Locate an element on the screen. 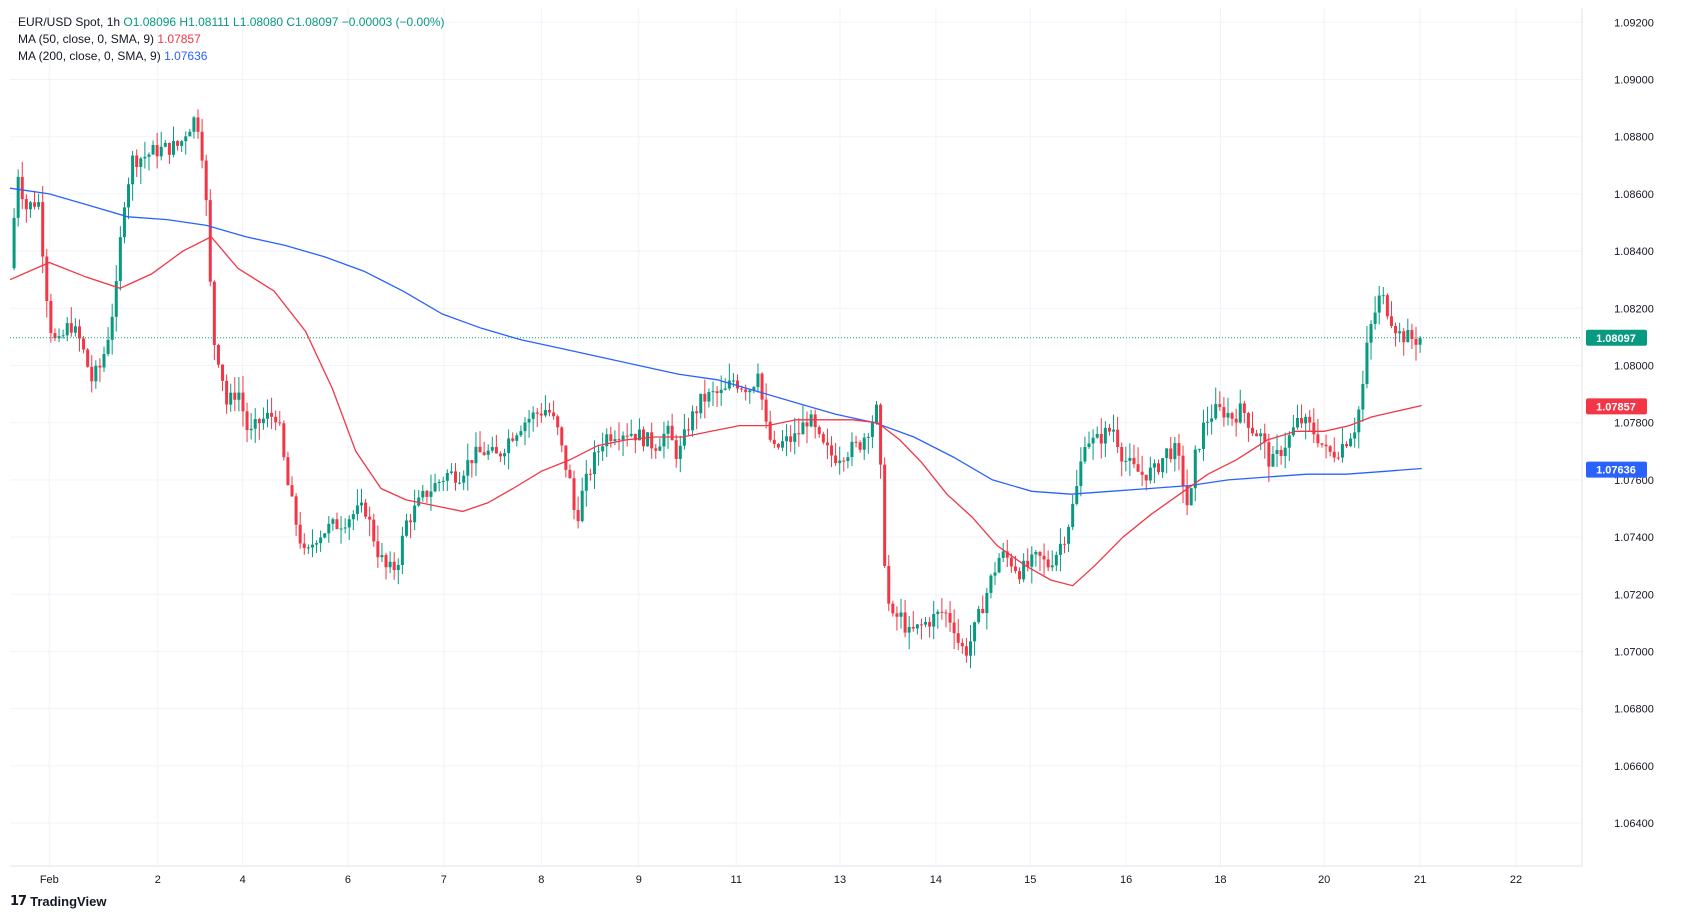 The image size is (1706, 921). legend-ma50-row: MA (50, close, 0, SMA, 9) 1.07857 is located at coordinates (231, 39).